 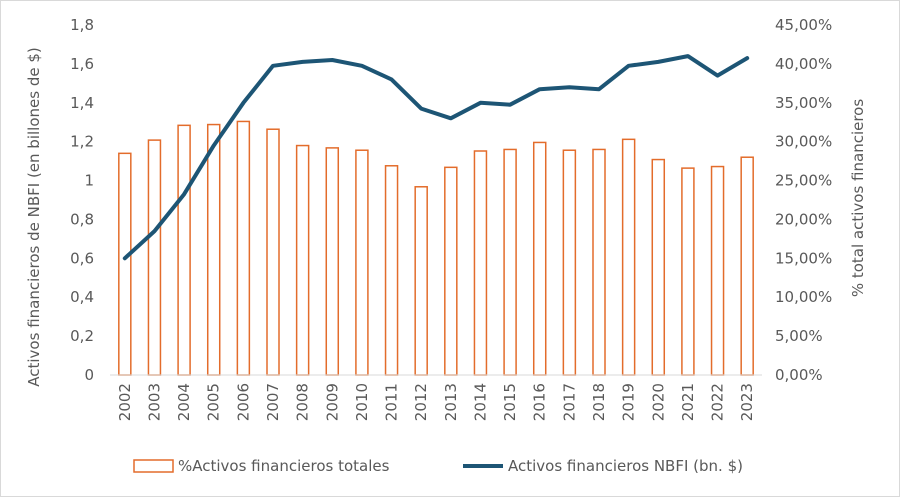 I want to click on left-tick-label: 1,8, so click(x=82, y=25).